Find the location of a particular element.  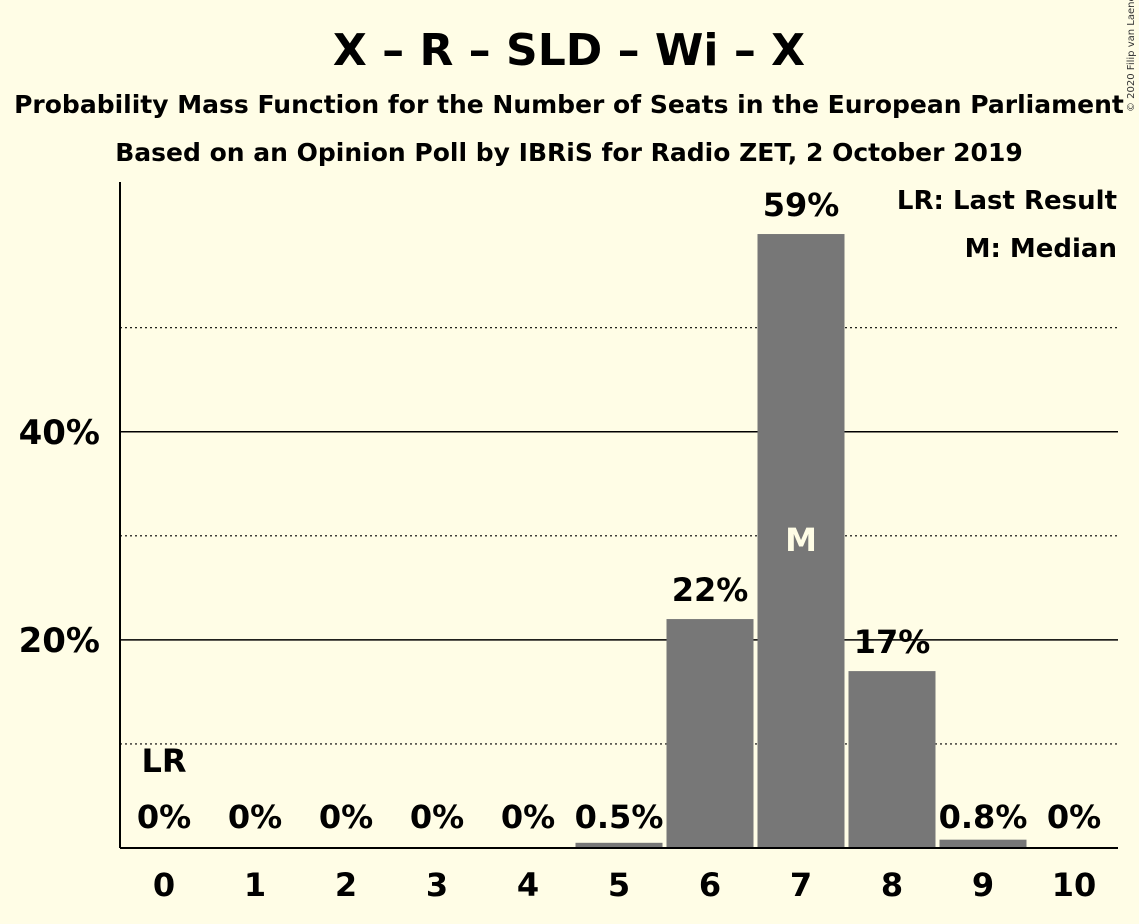

data-label: 17% is located at coordinates (892, 642).